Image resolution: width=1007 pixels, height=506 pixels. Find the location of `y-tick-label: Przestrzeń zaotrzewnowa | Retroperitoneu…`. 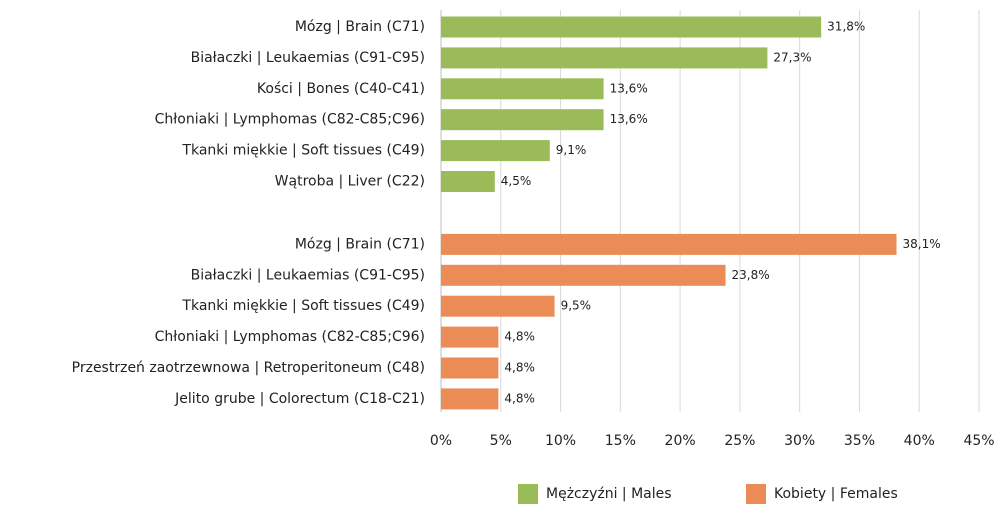

y-tick-label: Przestrzeń zaotrzewnowa | Retroperitoneu… is located at coordinates (248, 368).